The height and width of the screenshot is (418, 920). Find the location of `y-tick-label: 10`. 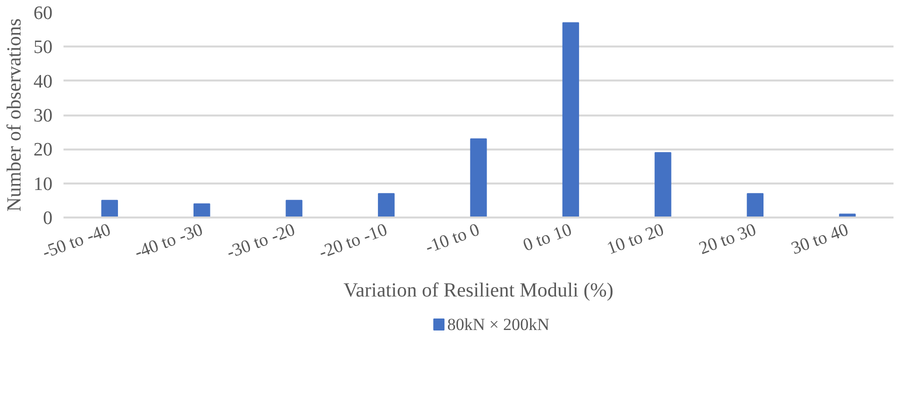

y-tick-label: 10 is located at coordinates (43, 184).